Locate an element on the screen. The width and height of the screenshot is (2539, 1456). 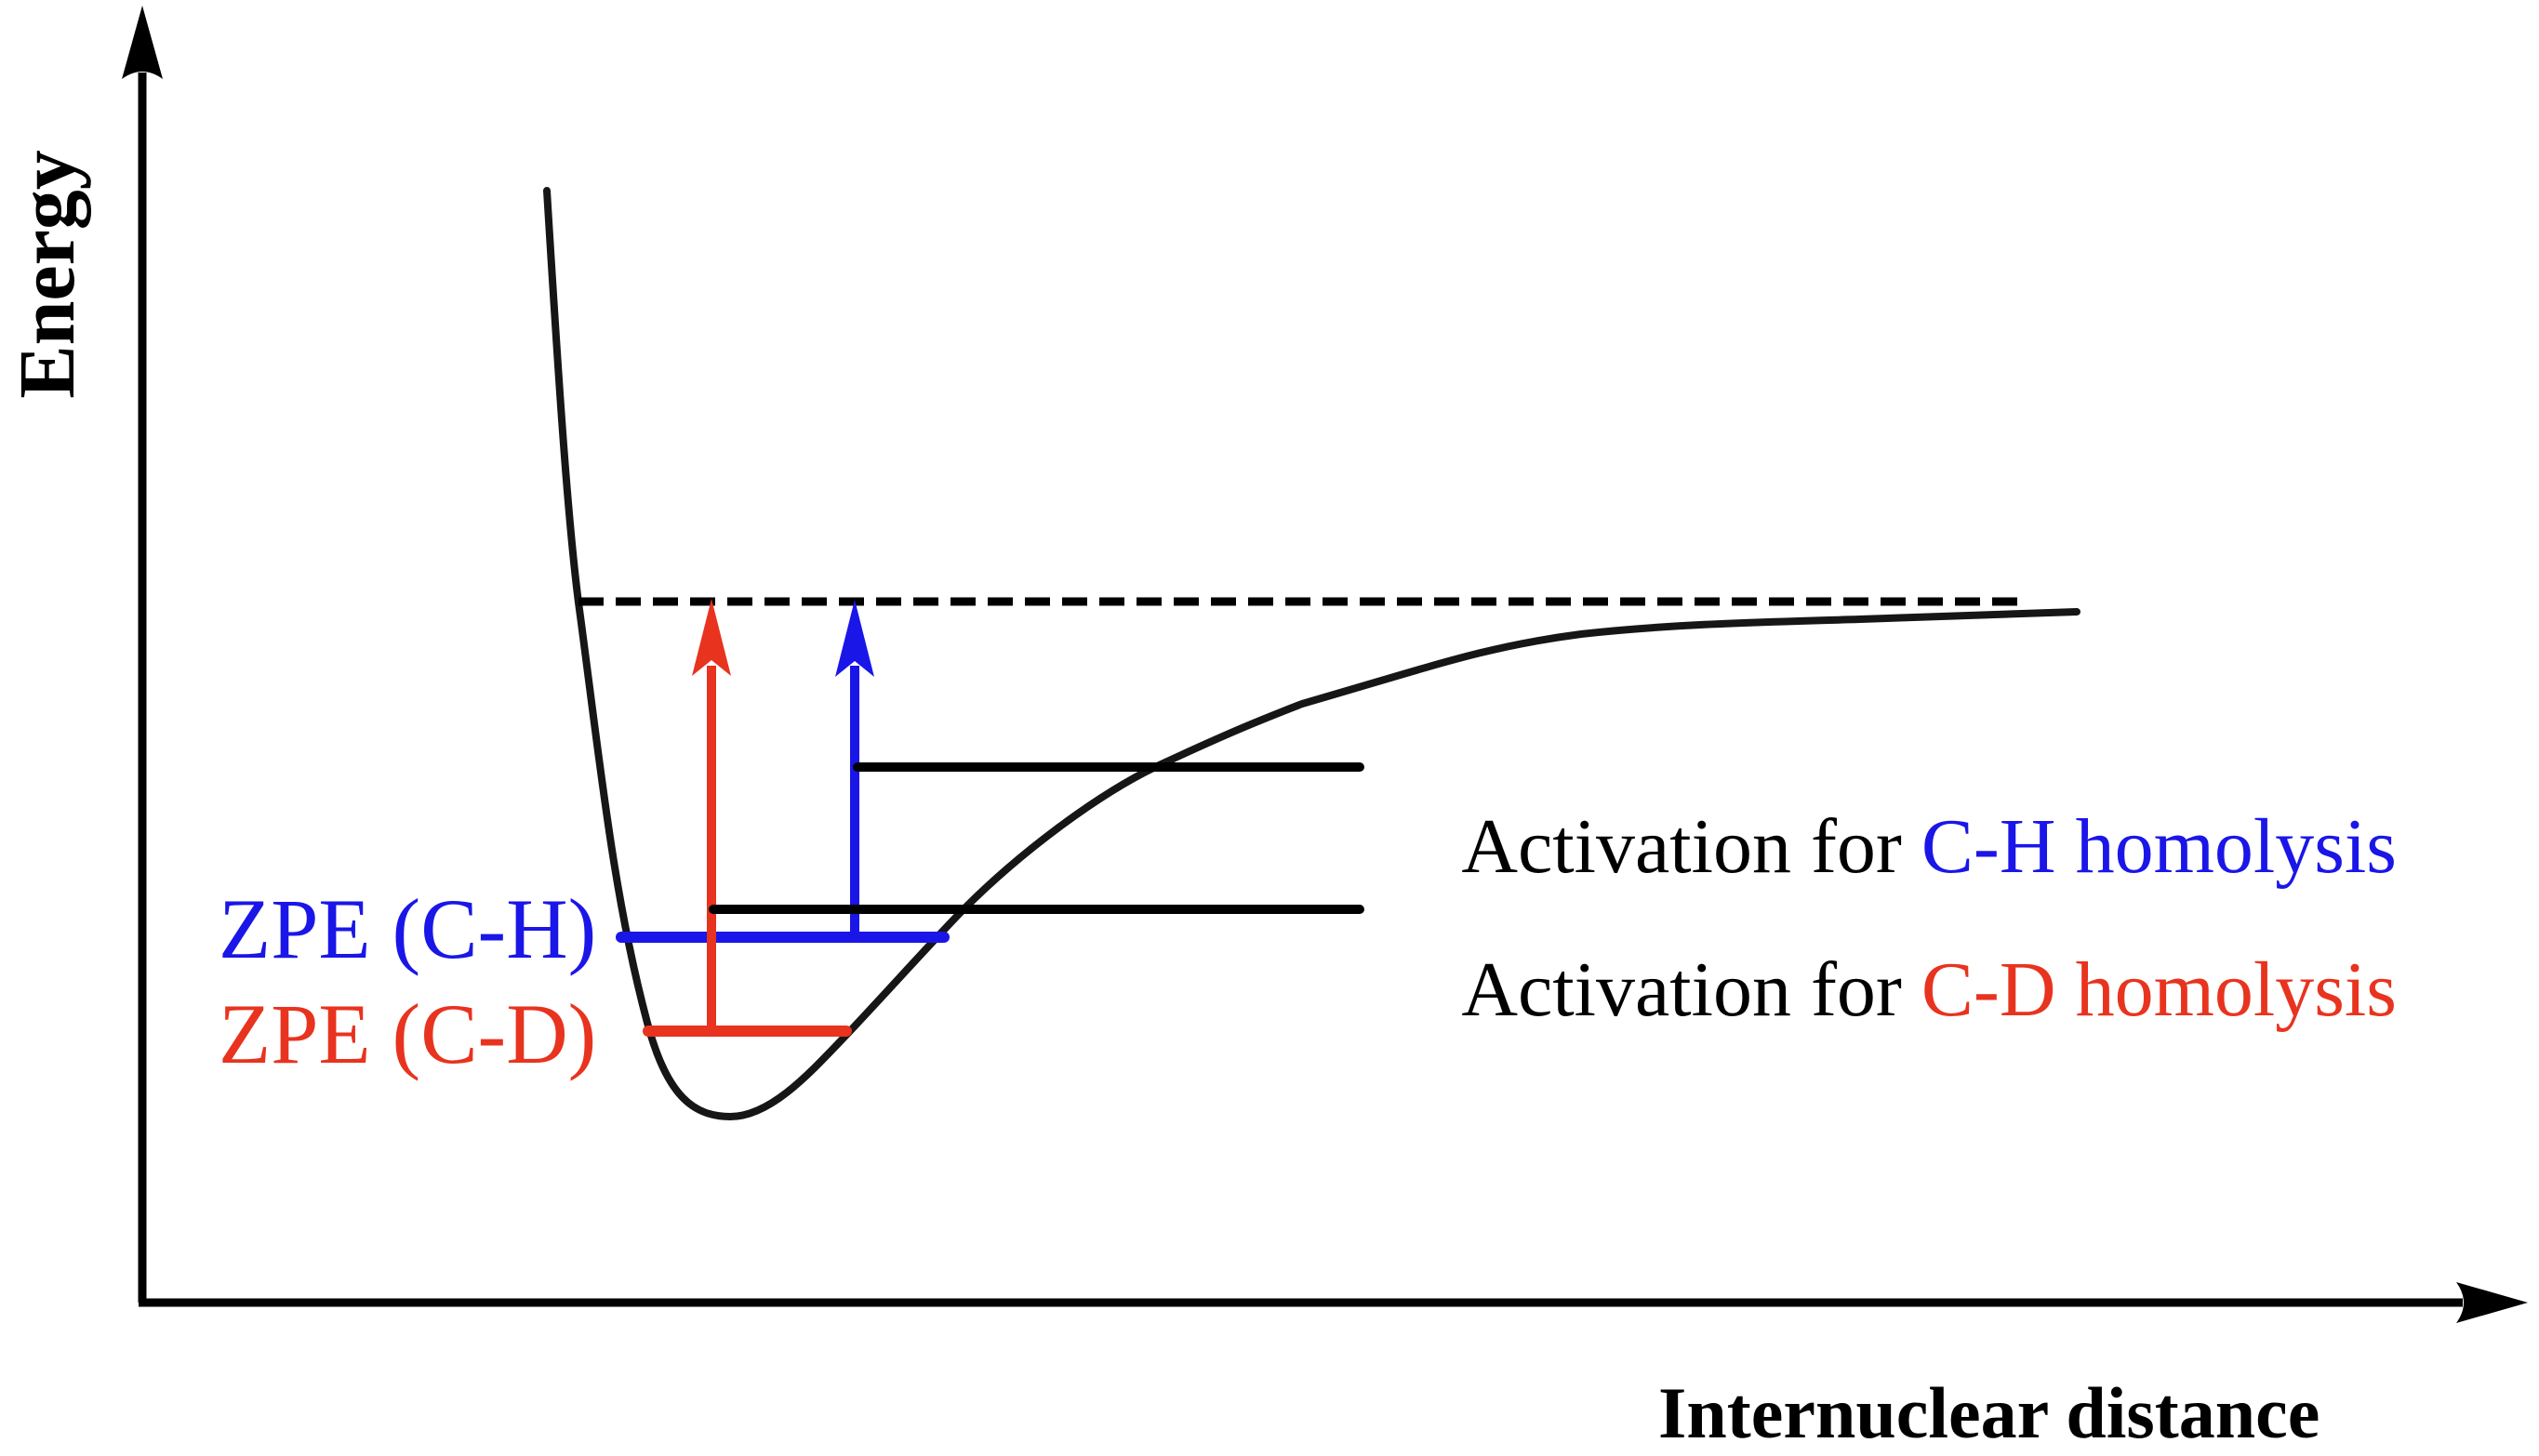
y-axis-arrowhead-icon is located at coordinates (143, 42).